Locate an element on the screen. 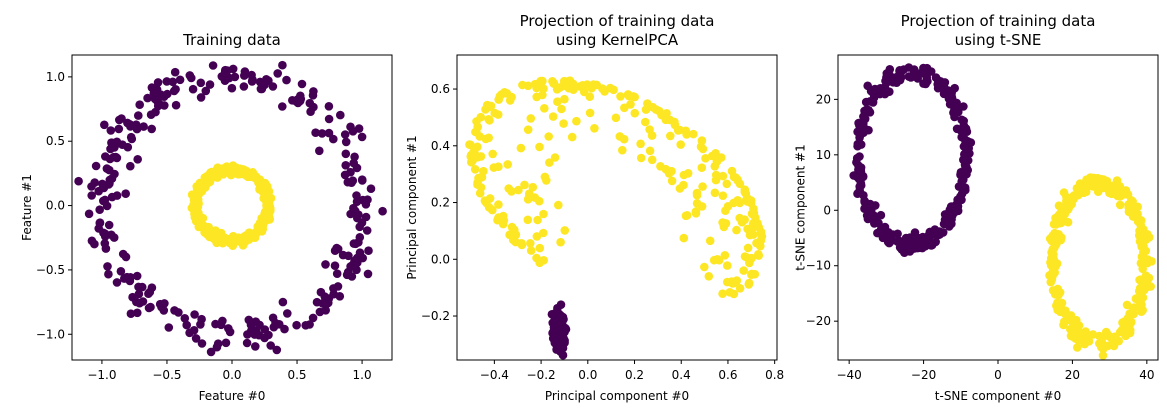  x-tick-label: 0.8 is located at coordinates (774, 375).